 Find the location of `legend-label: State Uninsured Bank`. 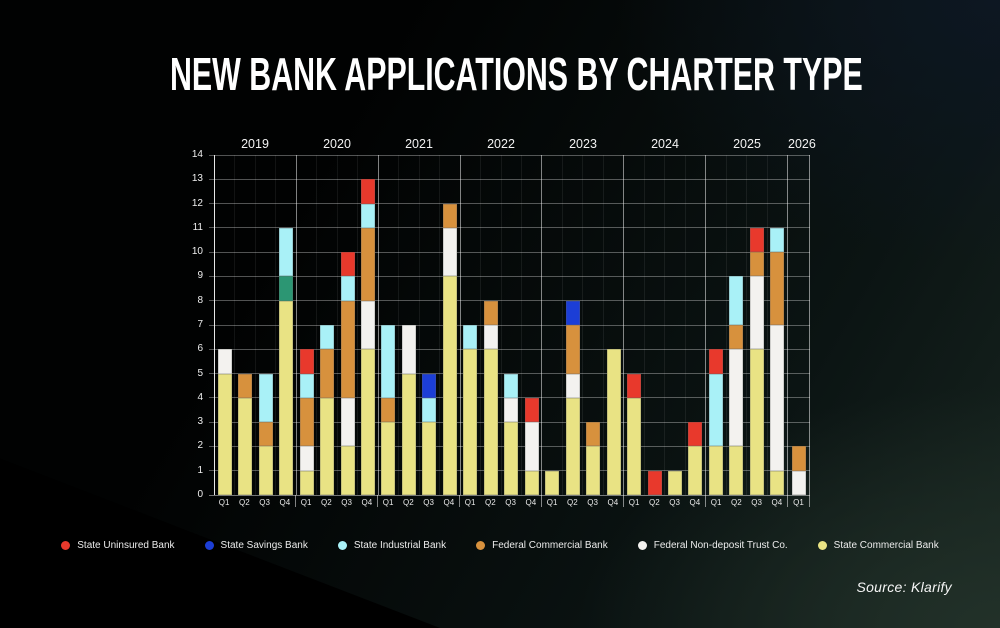

legend-label: State Uninsured Bank is located at coordinates (126, 545).